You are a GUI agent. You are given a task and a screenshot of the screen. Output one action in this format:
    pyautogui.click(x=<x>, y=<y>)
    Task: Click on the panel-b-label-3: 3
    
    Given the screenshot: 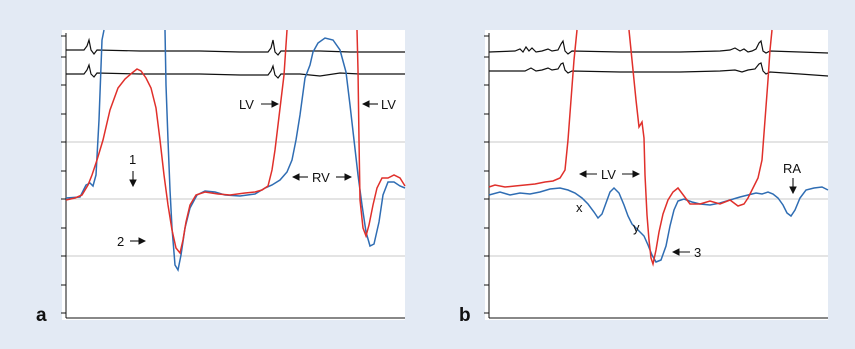 What is the action you would take?
    pyautogui.click(x=697, y=252)
    